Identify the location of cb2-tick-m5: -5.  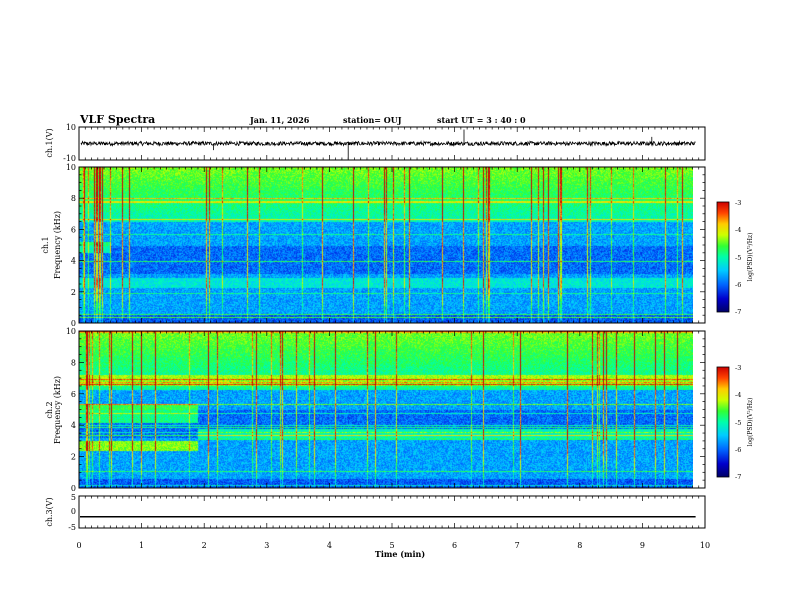
(738, 423).